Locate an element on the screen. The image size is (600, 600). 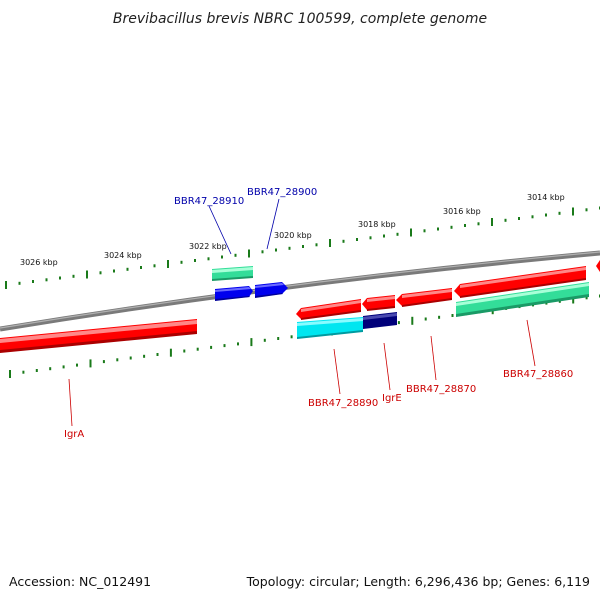
gene-label-igra: IgrA is located at coordinates (74, 434).